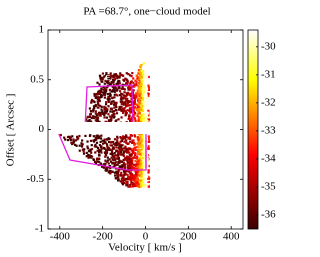 The image size is (320, 257). Describe the element at coordinates (145, 248) in the screenshot. I see `x-axis-label: Velocity [ km/s ]` at that location.